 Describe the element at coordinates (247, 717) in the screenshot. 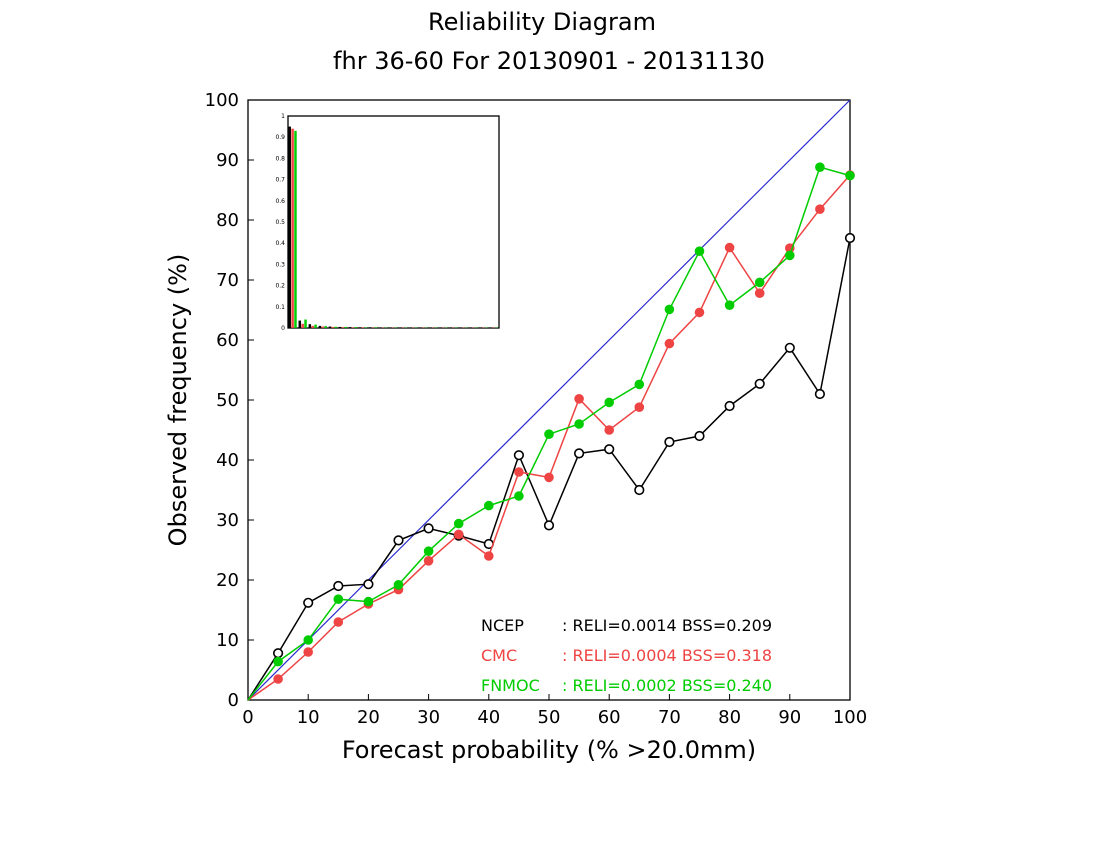

I see `x-tick-label: 0` at that location.